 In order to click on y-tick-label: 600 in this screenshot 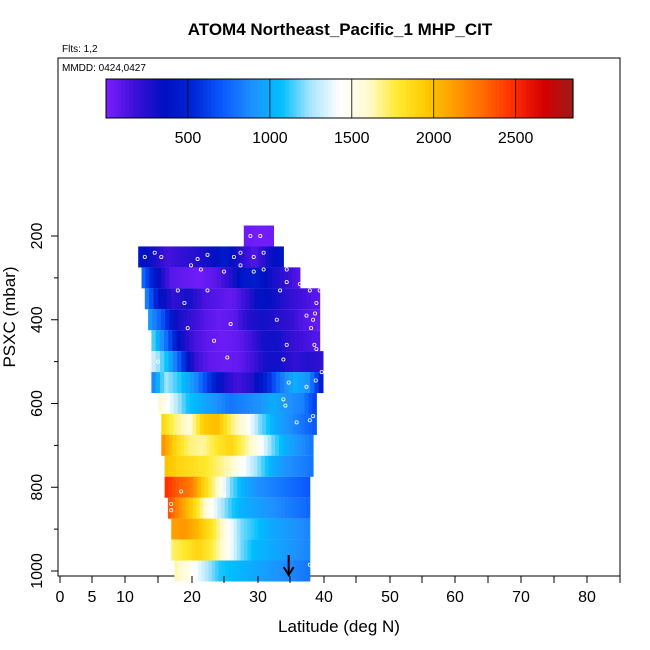, I will do `click(37, 403)`.